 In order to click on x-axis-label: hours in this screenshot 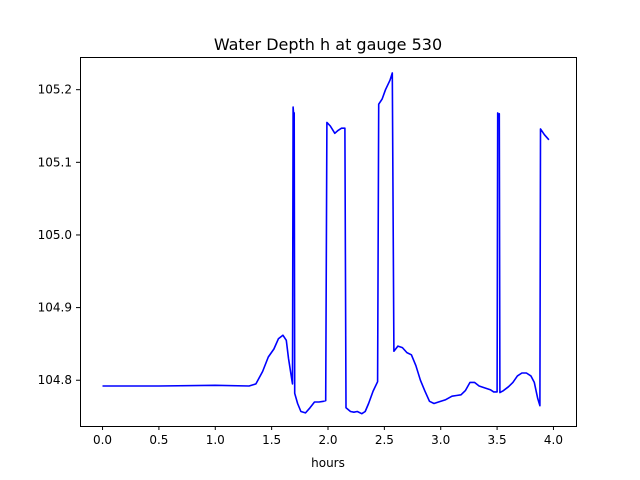, I will do `click(328, 463)`.